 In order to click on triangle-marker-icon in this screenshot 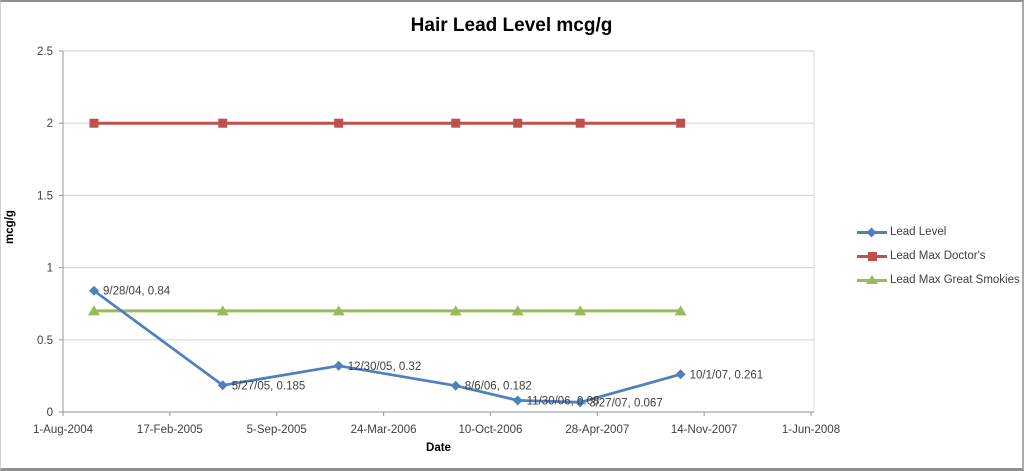, I will do `click(872, 279)`.